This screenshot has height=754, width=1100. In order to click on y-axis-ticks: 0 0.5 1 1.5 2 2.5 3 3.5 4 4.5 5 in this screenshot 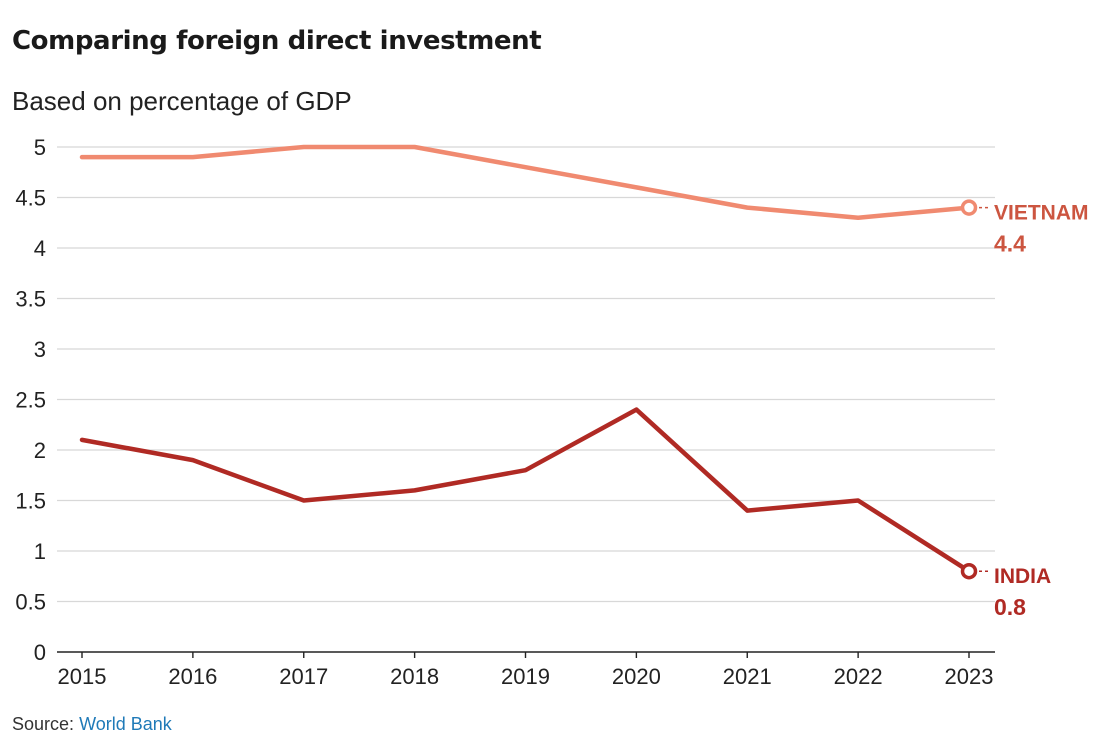, I will do `click(30, 400)`.